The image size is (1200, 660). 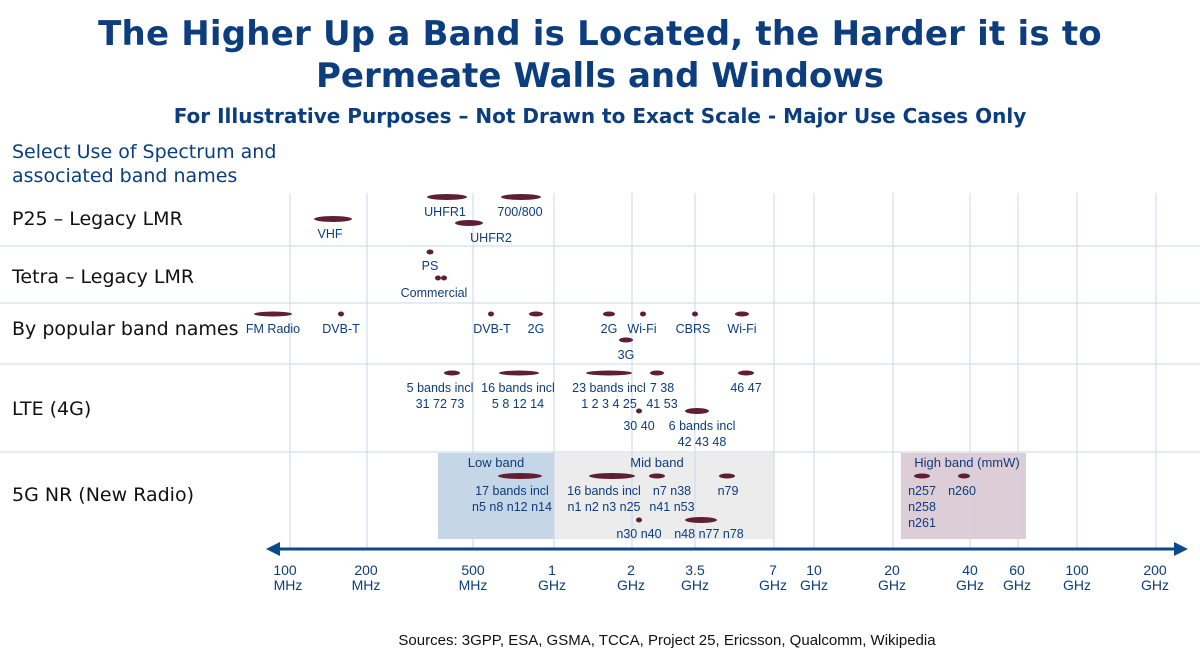 I want to click on axis-tick-value: 2, so click(x=631, y=570).